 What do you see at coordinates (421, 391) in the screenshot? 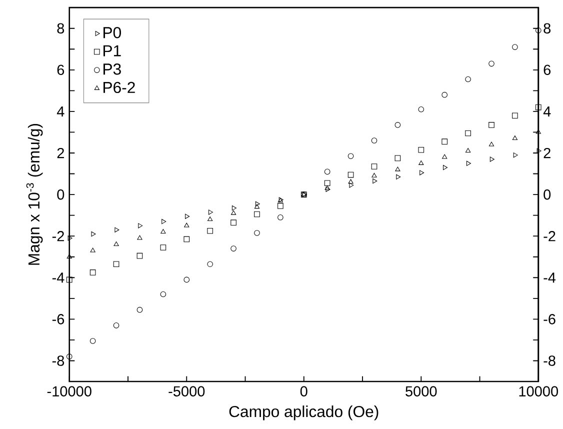
I see `x-tick-label: 5000` at bounding box center [421, 391].